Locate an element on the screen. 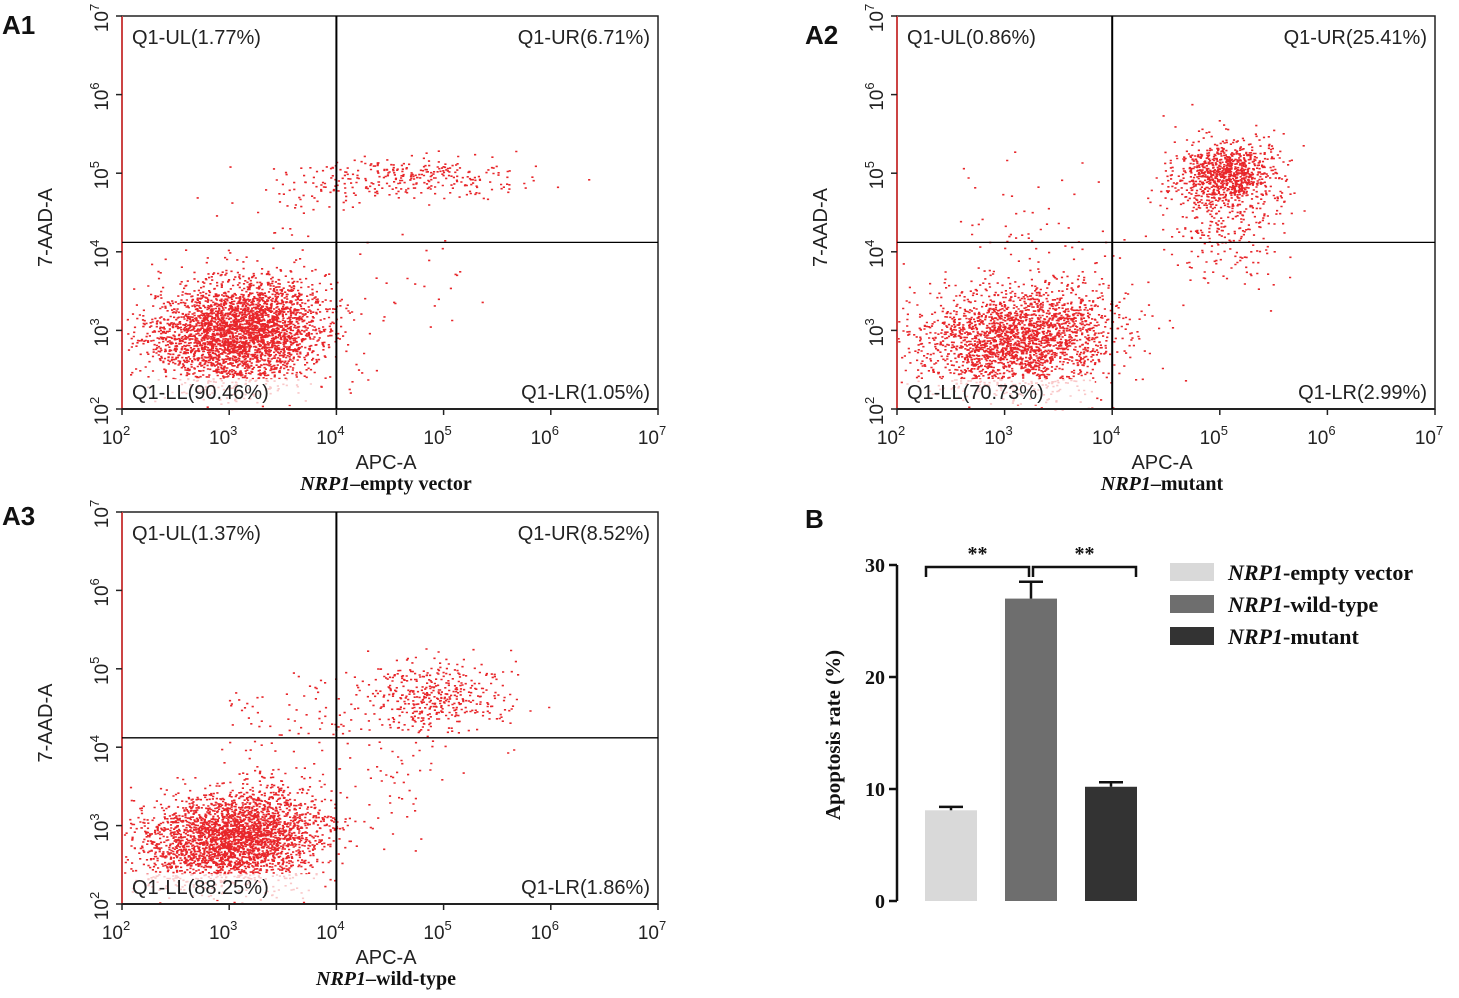 The height and width of the screenshot is (998, 1459). y-tick-label: 0 is located at coordinates (880, 902).